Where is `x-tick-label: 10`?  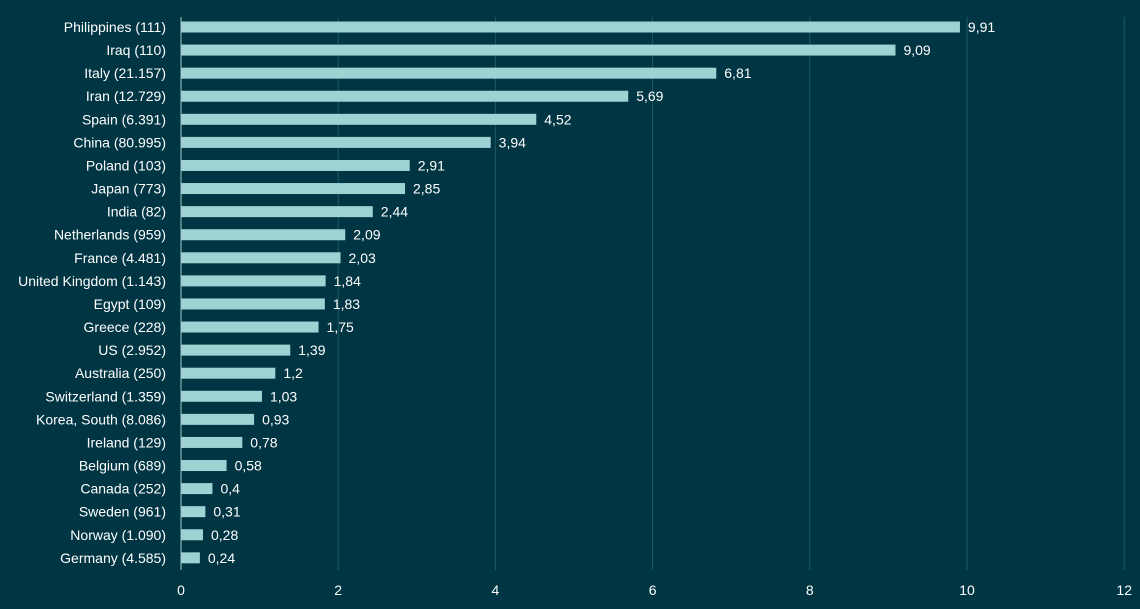 x-tick-label: 10 is located at coordinates (967, 590).